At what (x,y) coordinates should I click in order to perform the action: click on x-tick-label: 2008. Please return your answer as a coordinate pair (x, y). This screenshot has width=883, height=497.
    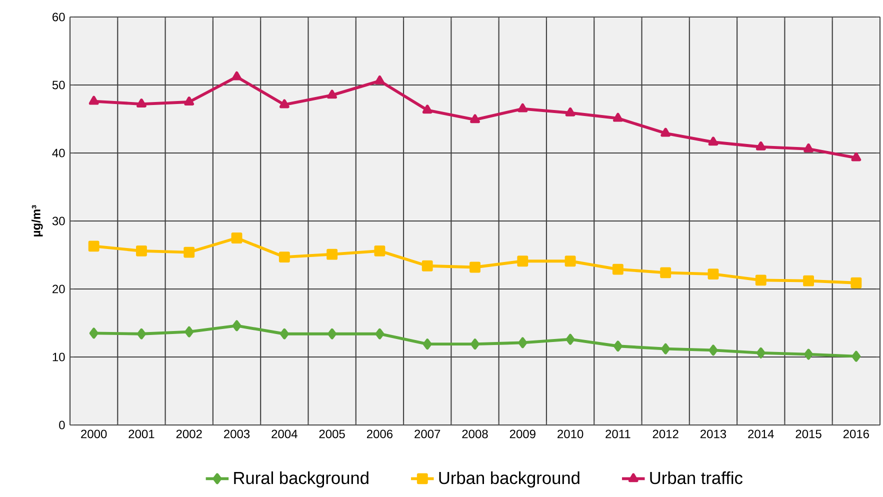
    Looking at the image, I should click on (475, 434).